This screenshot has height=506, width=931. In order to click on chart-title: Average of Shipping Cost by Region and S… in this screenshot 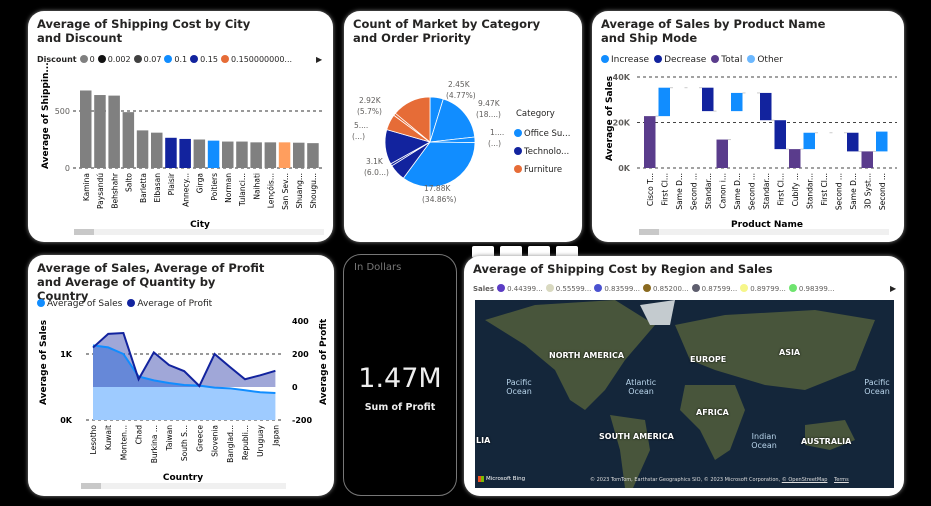, I will do `click(623, 269)`.